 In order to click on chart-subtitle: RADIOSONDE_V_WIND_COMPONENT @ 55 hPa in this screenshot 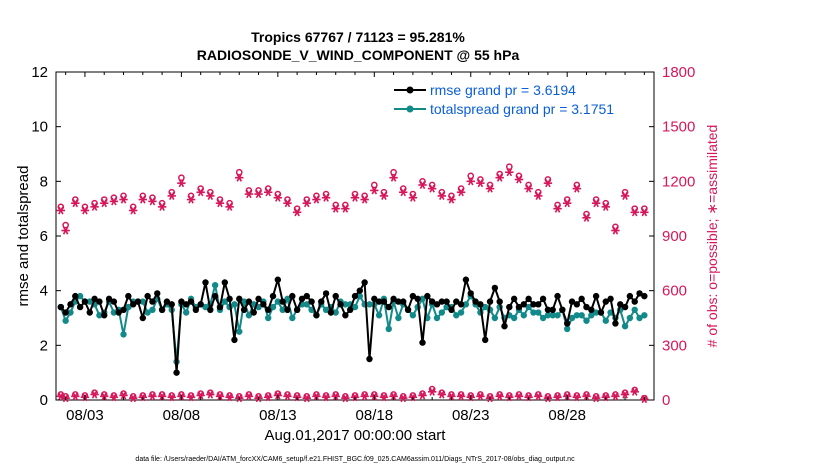, I will do `click(358, 55)`.